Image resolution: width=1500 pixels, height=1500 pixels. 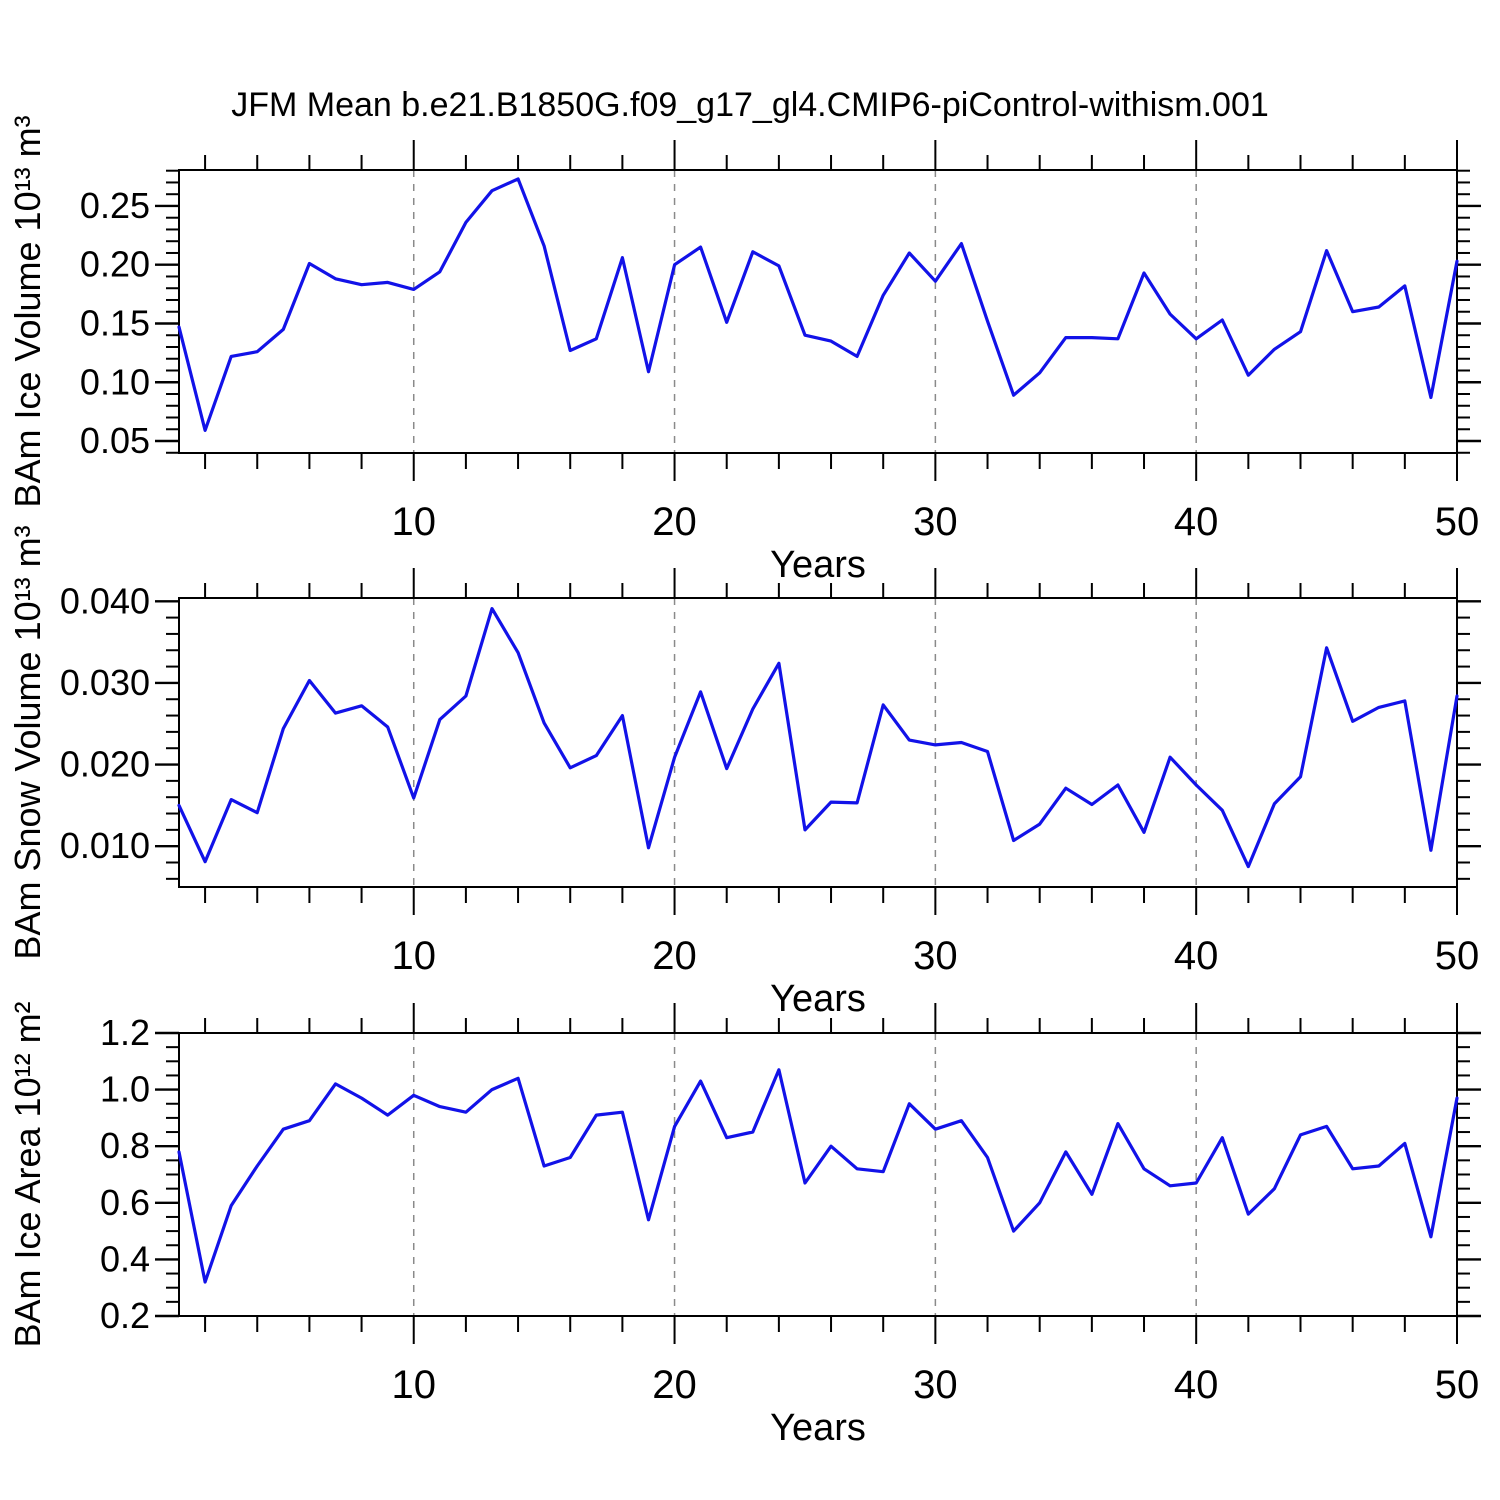 I want to click on axis-label: 0.25, so click(x=115, y=205).